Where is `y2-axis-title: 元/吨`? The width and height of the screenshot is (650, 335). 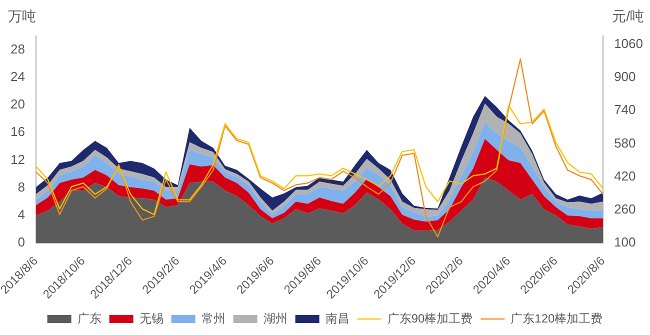
y2-axis-title: 元/吨 is located at coordinates (628, 16).